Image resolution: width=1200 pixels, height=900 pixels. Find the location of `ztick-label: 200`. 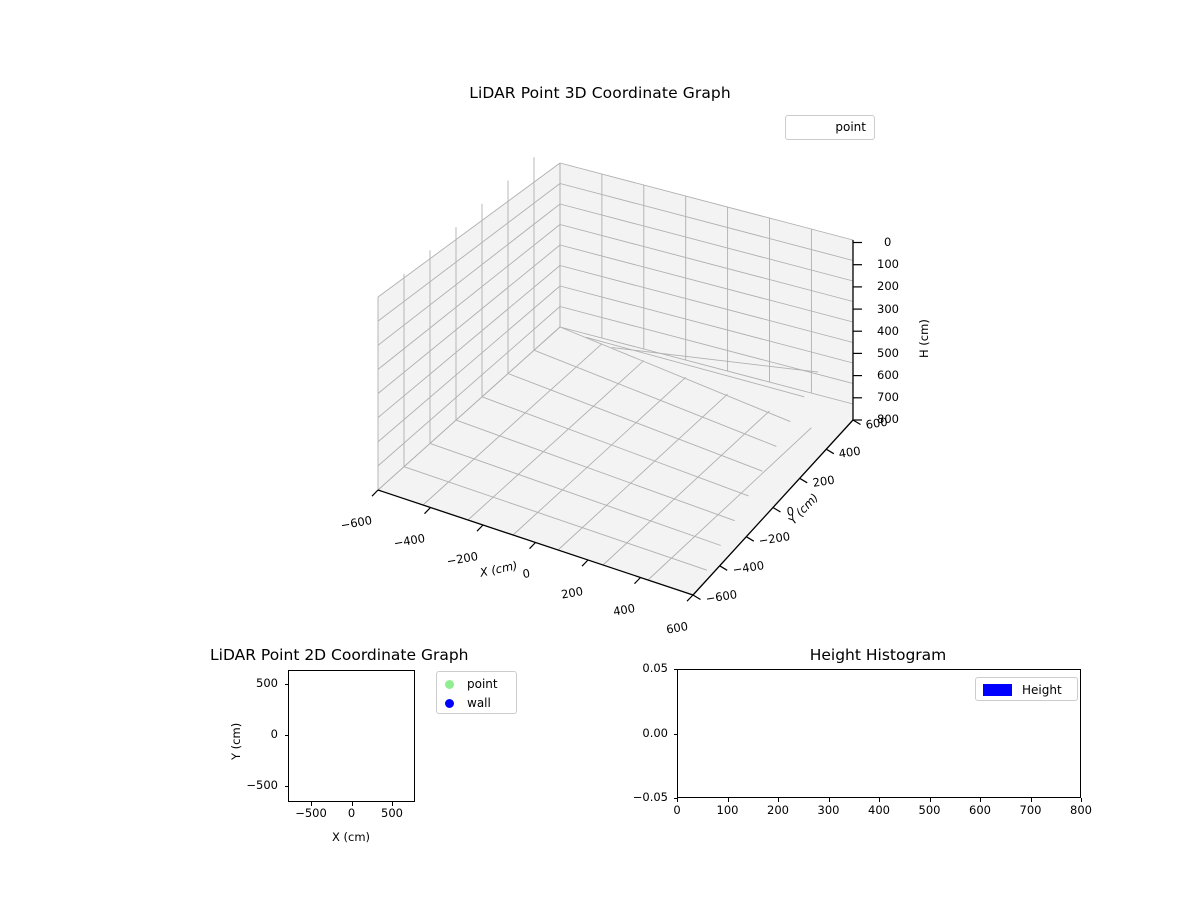

ztick-label: 200 is located at coordinates (888, 286).